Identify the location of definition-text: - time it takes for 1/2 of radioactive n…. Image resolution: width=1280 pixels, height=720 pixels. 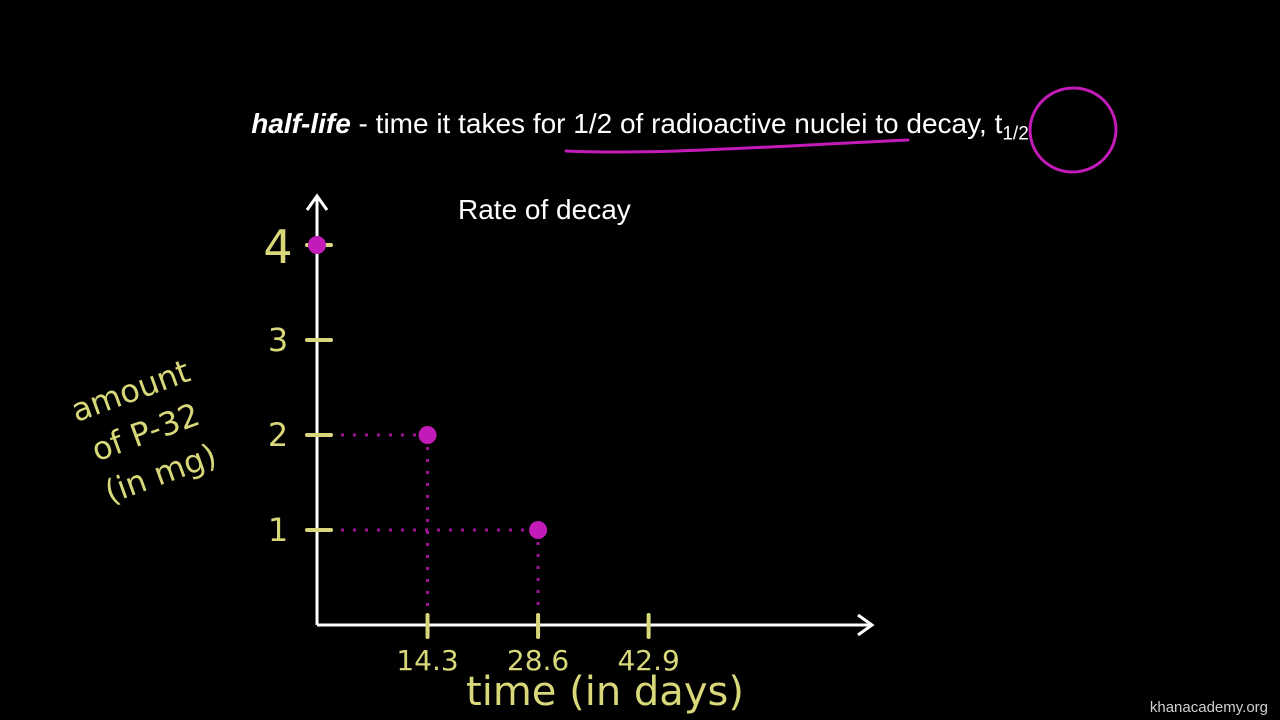
(676, 123).